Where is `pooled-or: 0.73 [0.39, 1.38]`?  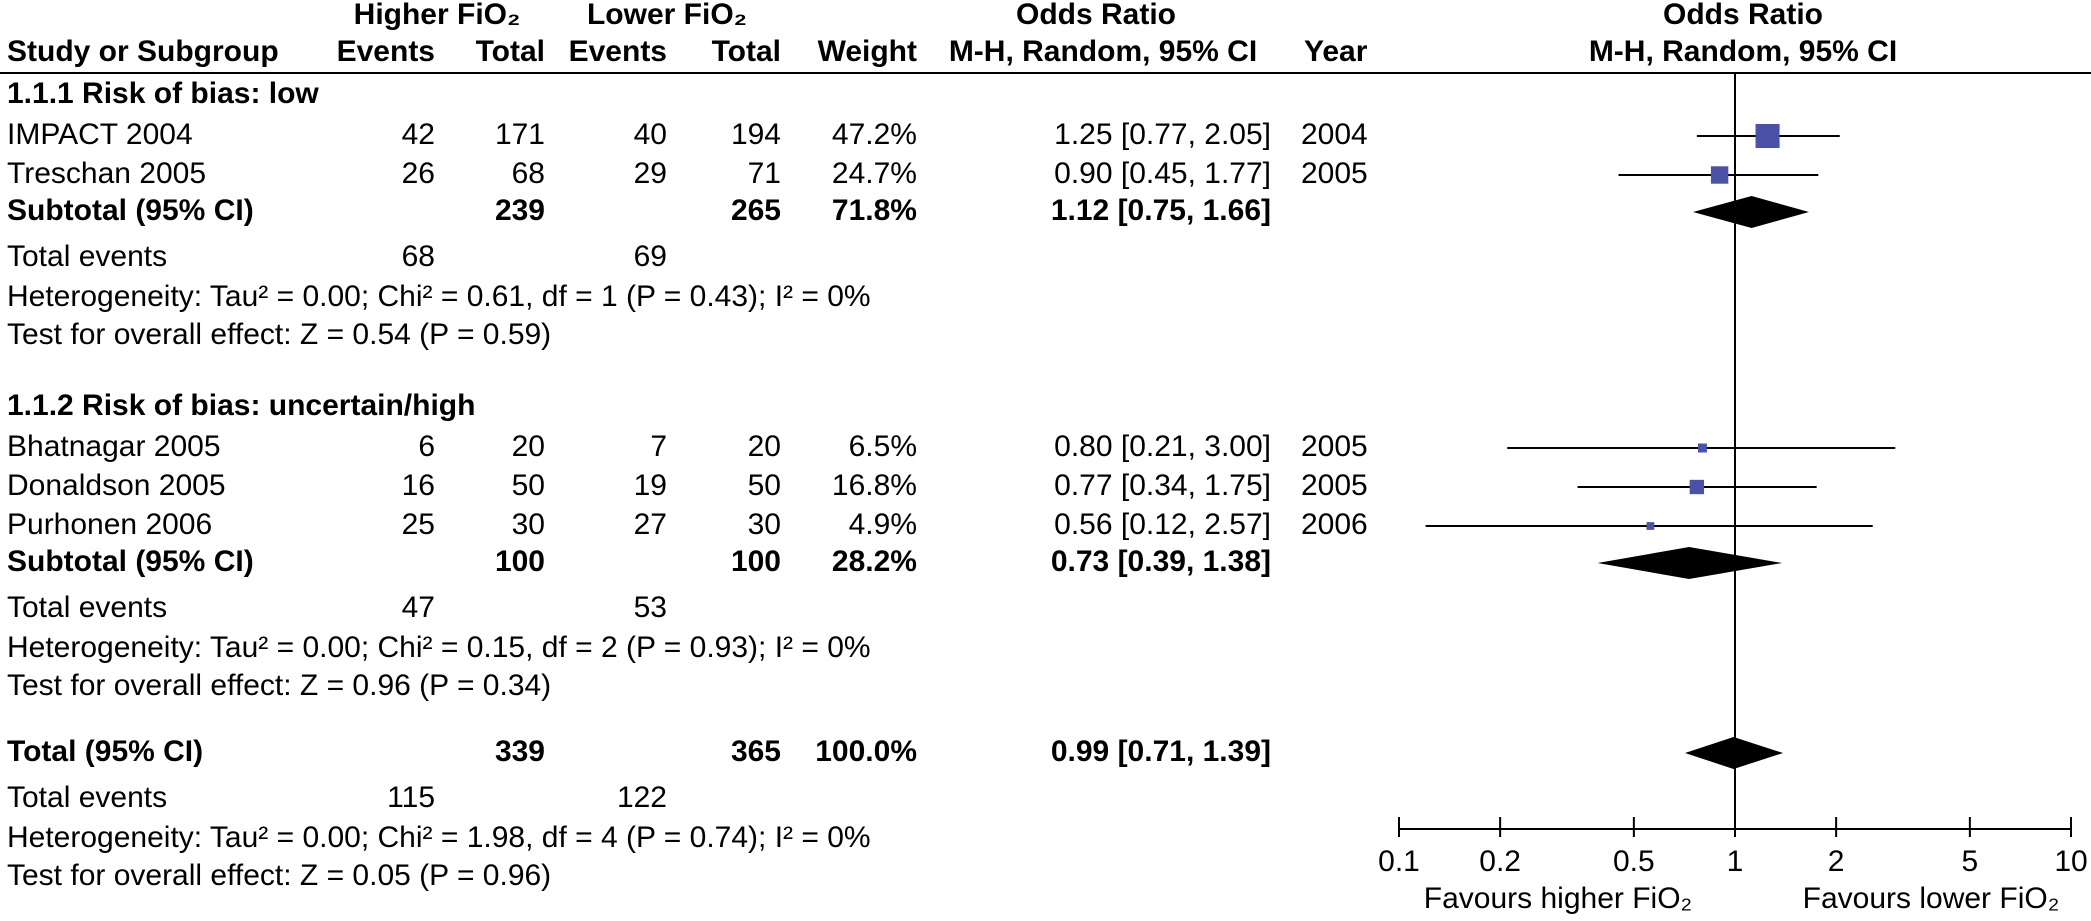 pooled-or: 0.73 [0.39, 1.38] is located at coordinates (1161, 561).